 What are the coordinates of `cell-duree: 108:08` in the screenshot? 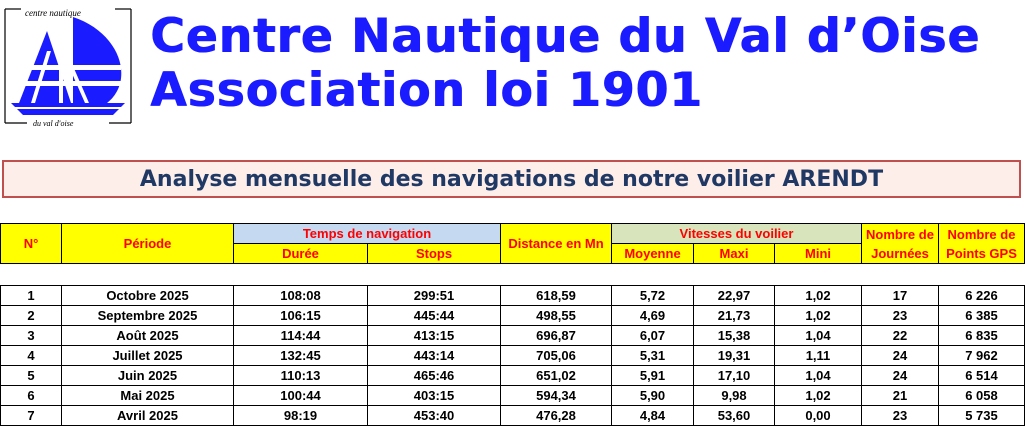 It's located at (300, 295).